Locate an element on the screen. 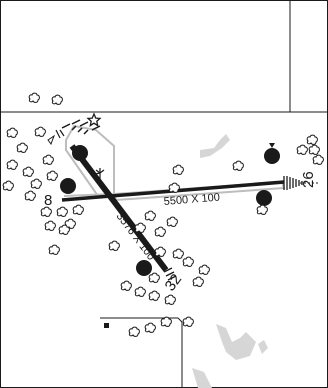 Image resolution: width=328 pixels, height=388 pixels. marker-runway-32-end: P is located at coordinates (144, 268).